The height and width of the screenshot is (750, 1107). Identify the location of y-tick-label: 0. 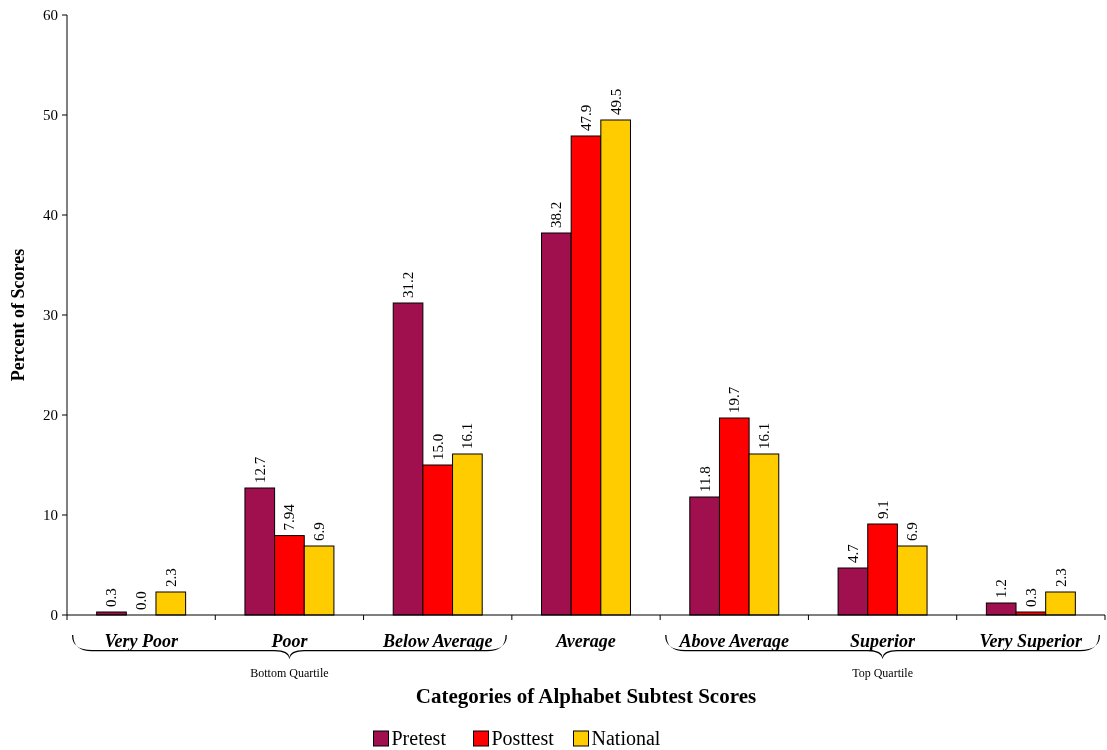
(54, 615).